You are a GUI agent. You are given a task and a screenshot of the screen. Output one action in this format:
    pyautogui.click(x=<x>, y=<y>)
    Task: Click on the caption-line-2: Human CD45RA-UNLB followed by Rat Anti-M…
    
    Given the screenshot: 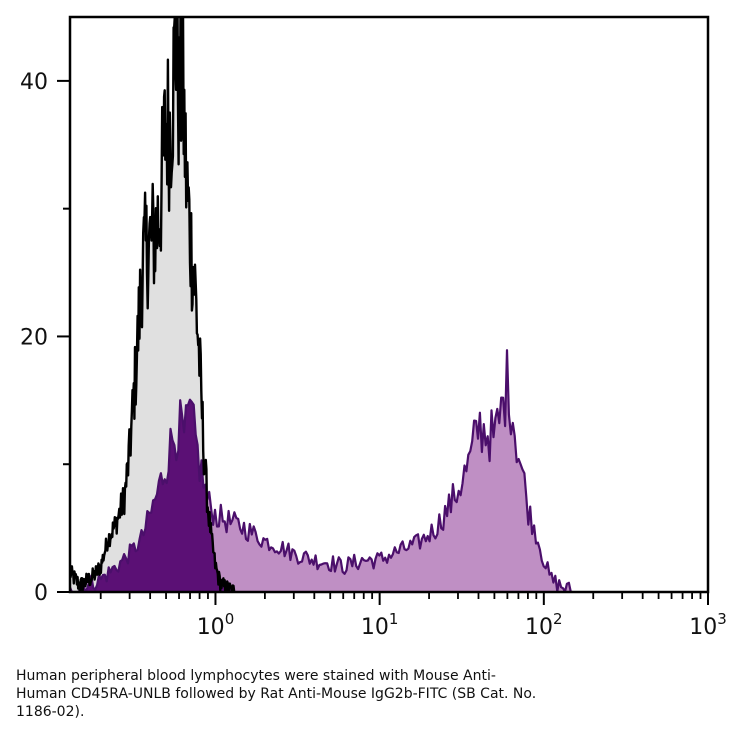 What is the action you would take?
    pyautogui.click(x=336, y=694)
    